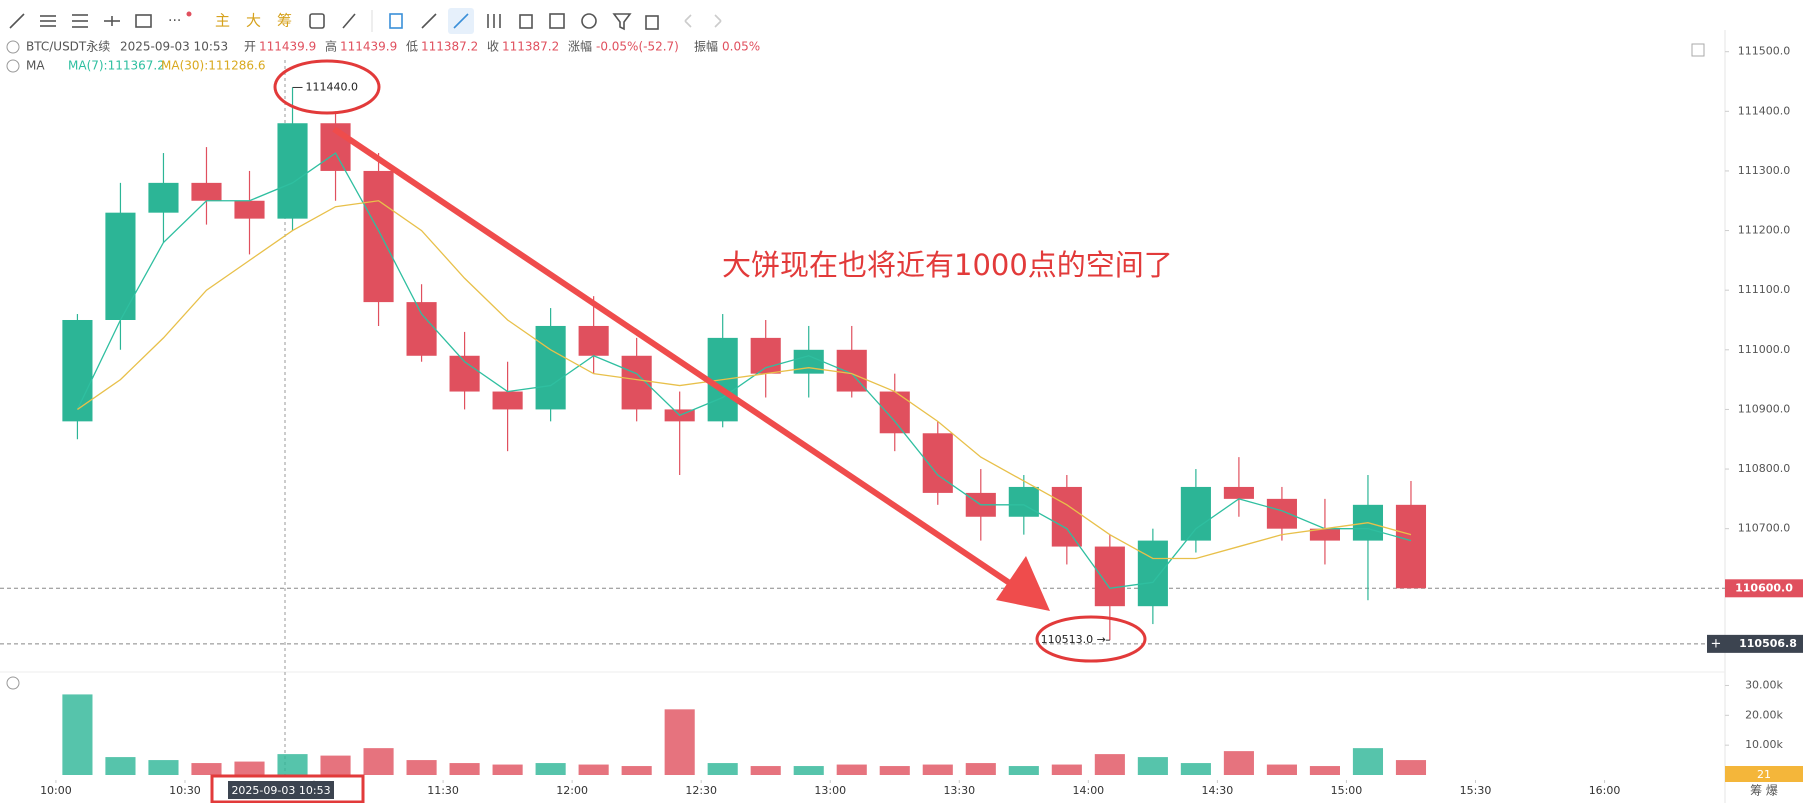 The height and width of the screenshot is (803, 1803). Describe the element at coordinates (189, 14) in the screenshot. I see `dot` at that location.